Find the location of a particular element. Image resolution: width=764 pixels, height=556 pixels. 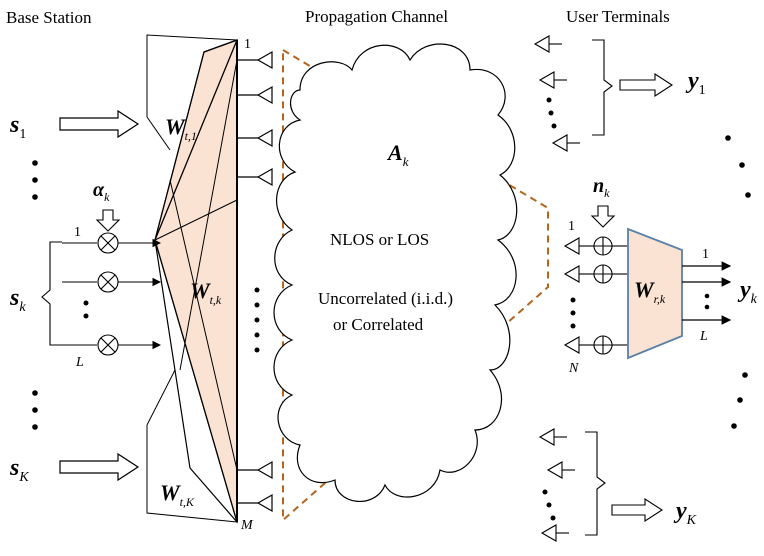

precoder-w1: Wt,1 is located at coordinates (181, 128).